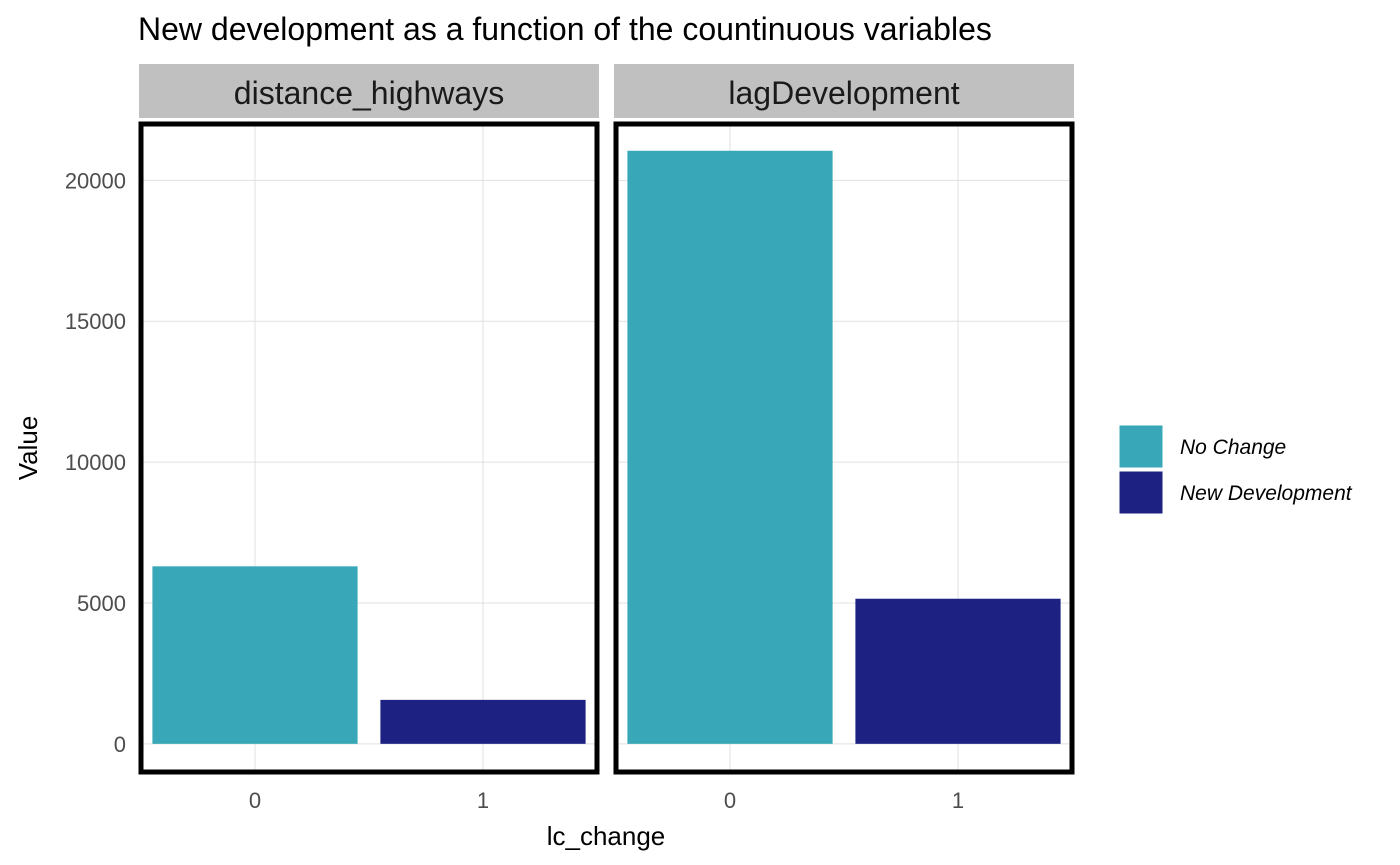  What do you see at coordinates (606, 836) in the screenshot?
I see `x-axis-label: lc_change` at bounding box center [606, 836].